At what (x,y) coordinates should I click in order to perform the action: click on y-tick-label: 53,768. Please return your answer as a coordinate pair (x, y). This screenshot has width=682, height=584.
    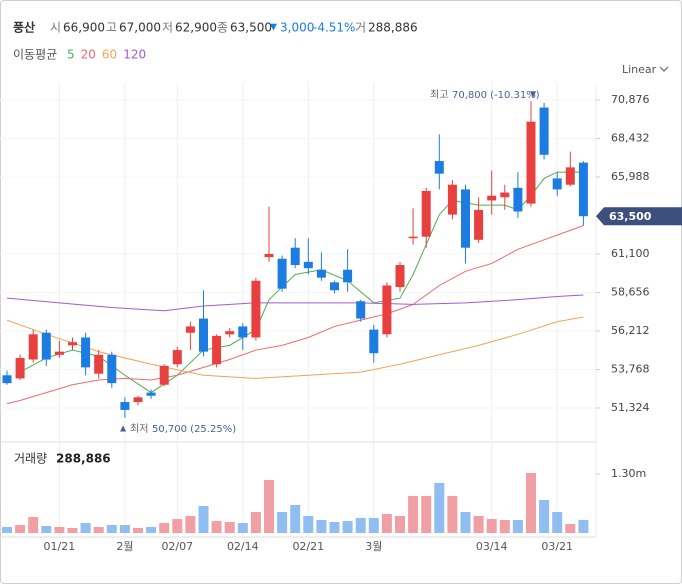
    Looking at the image, I should click on (630, 368).